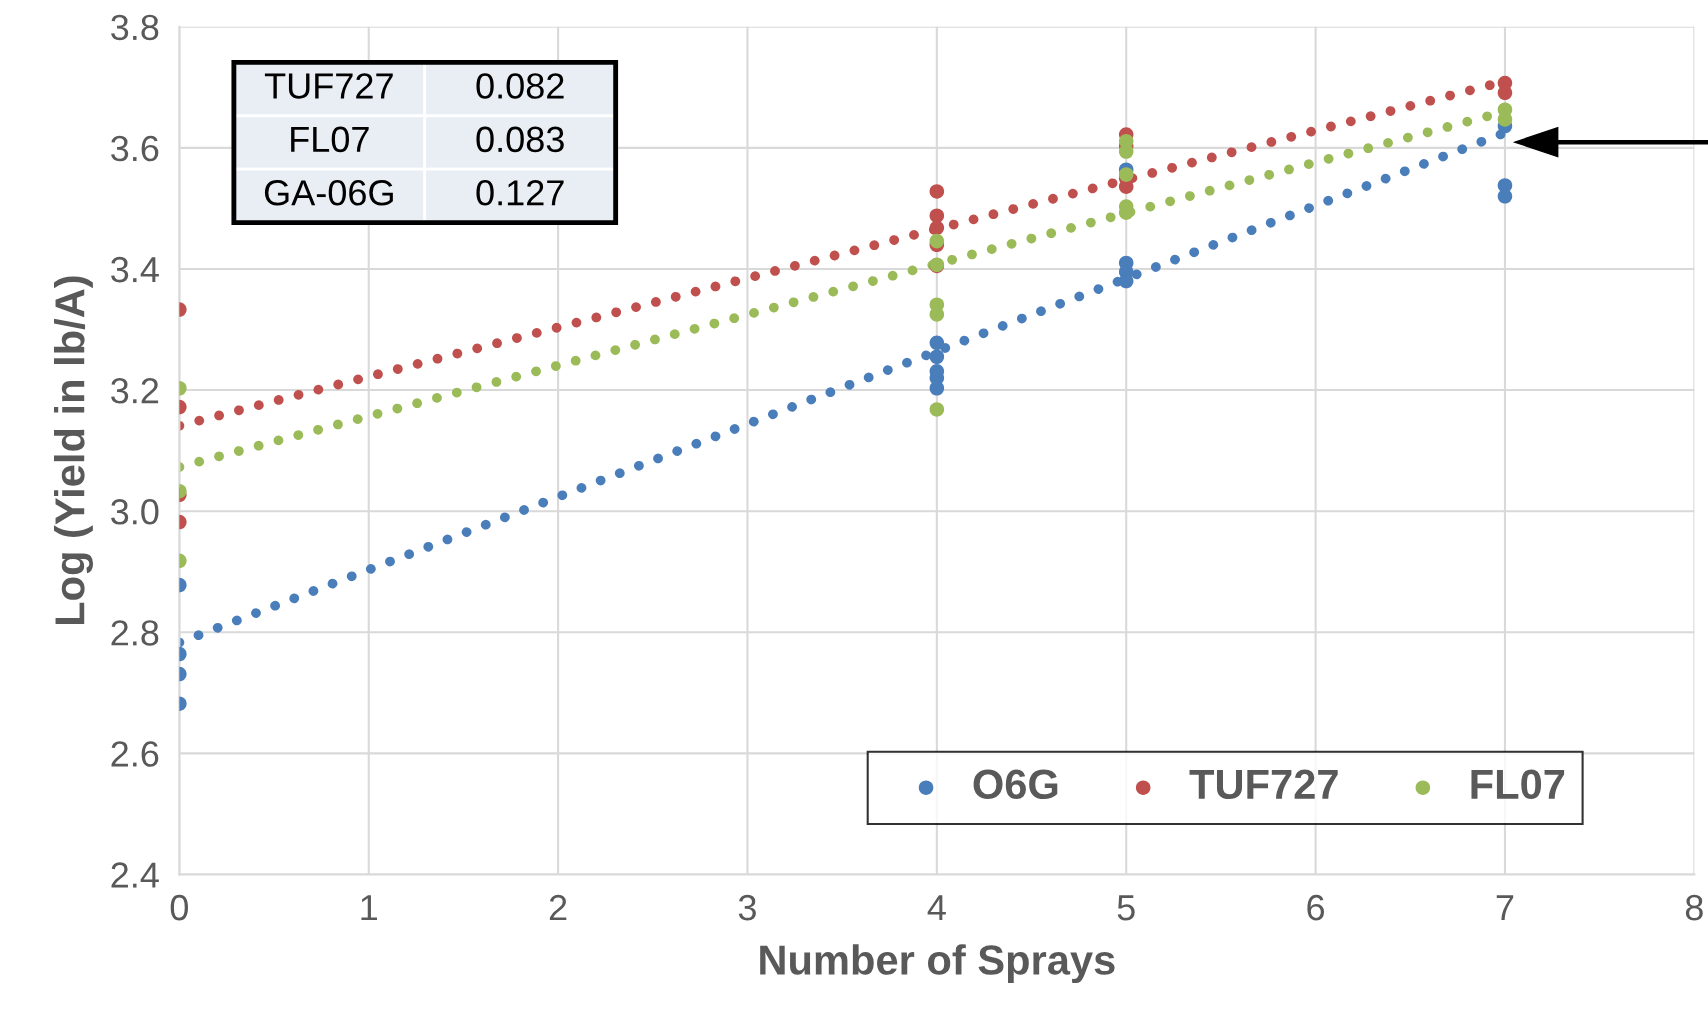  I want to click on legend-label: O6G, so click(1015, 784).